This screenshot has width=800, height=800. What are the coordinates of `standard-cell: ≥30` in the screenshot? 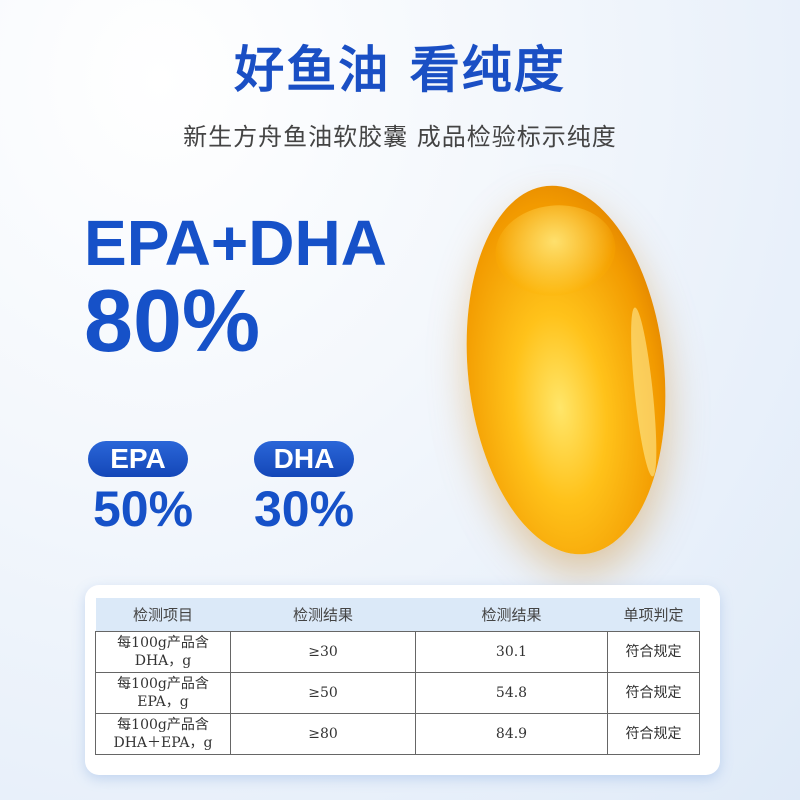 It's located at (323, 651).